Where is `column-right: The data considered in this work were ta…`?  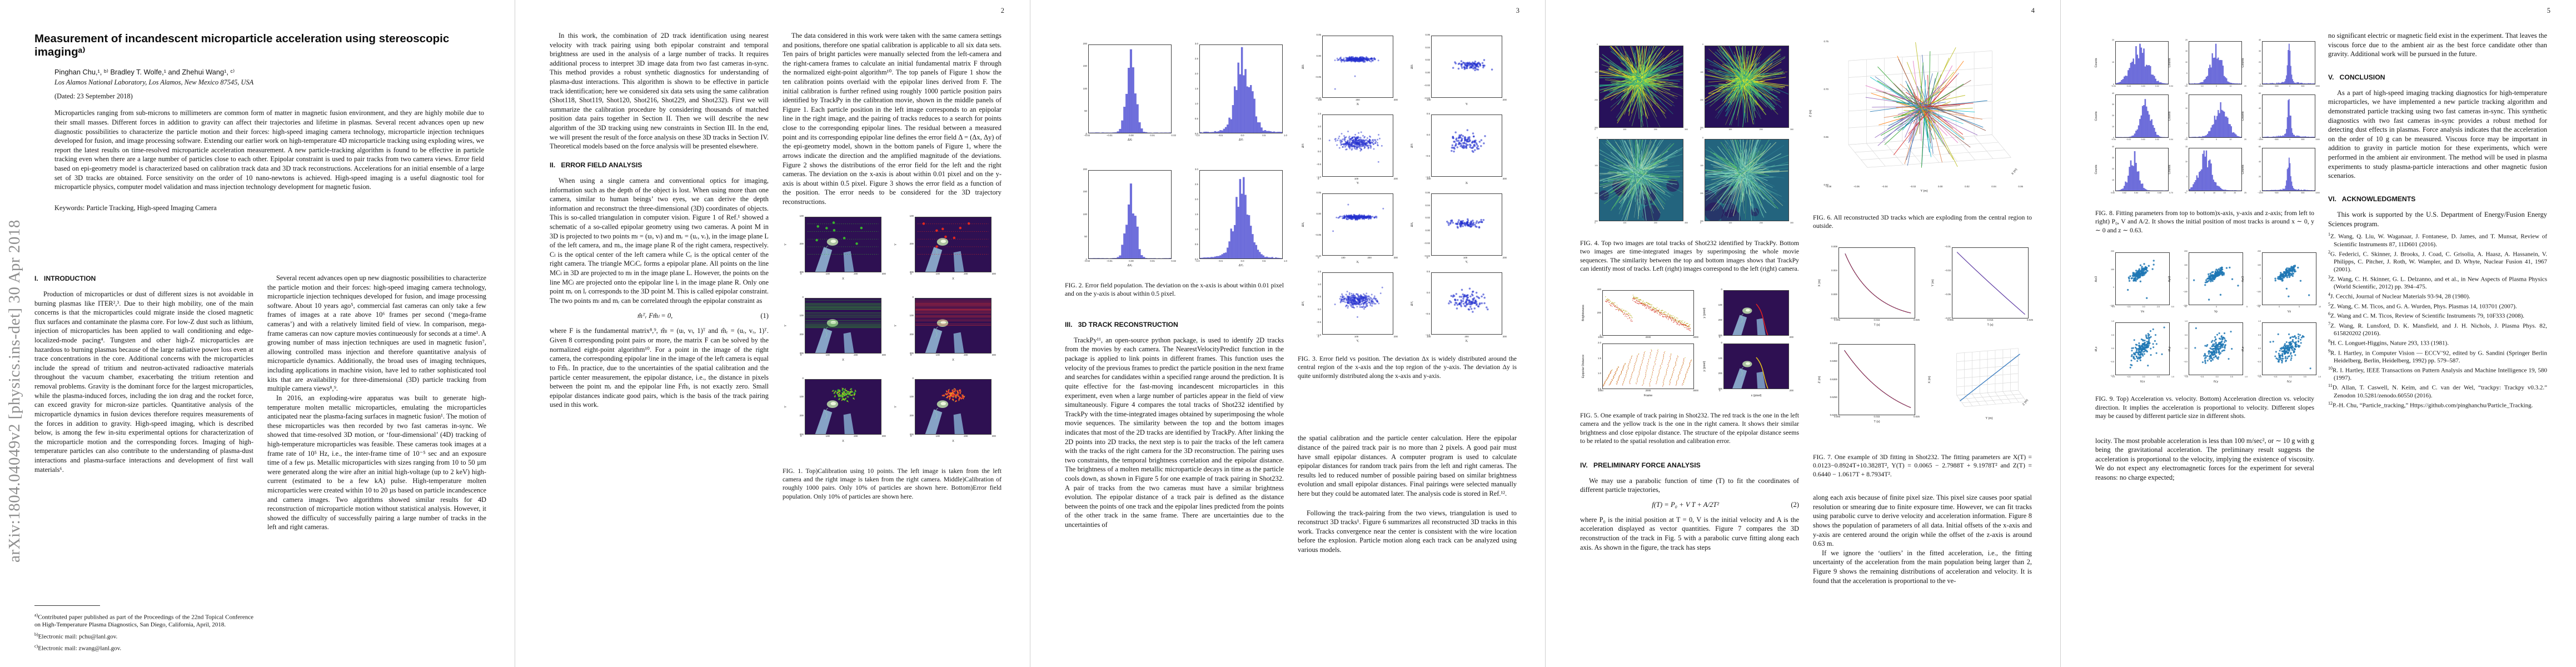 column-right: The data considered in this work were ta… is located at coordinates (892, 343).